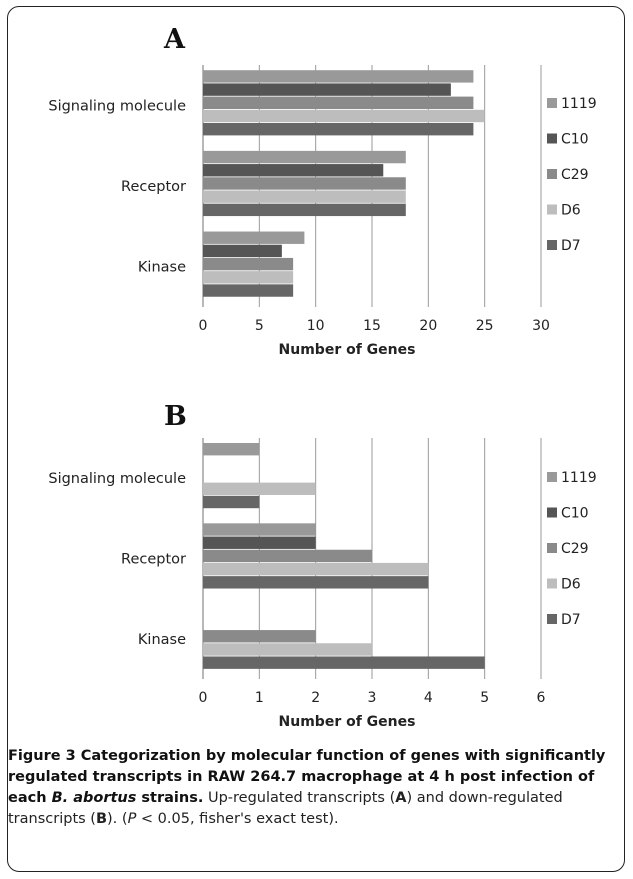 Image resolution: width=633 pixels, height=879 pixels. What do you see at coordinates (248, 277) in the screenshot?
I see `bar-a-kinase-d6` at bounding box center [248, 277].